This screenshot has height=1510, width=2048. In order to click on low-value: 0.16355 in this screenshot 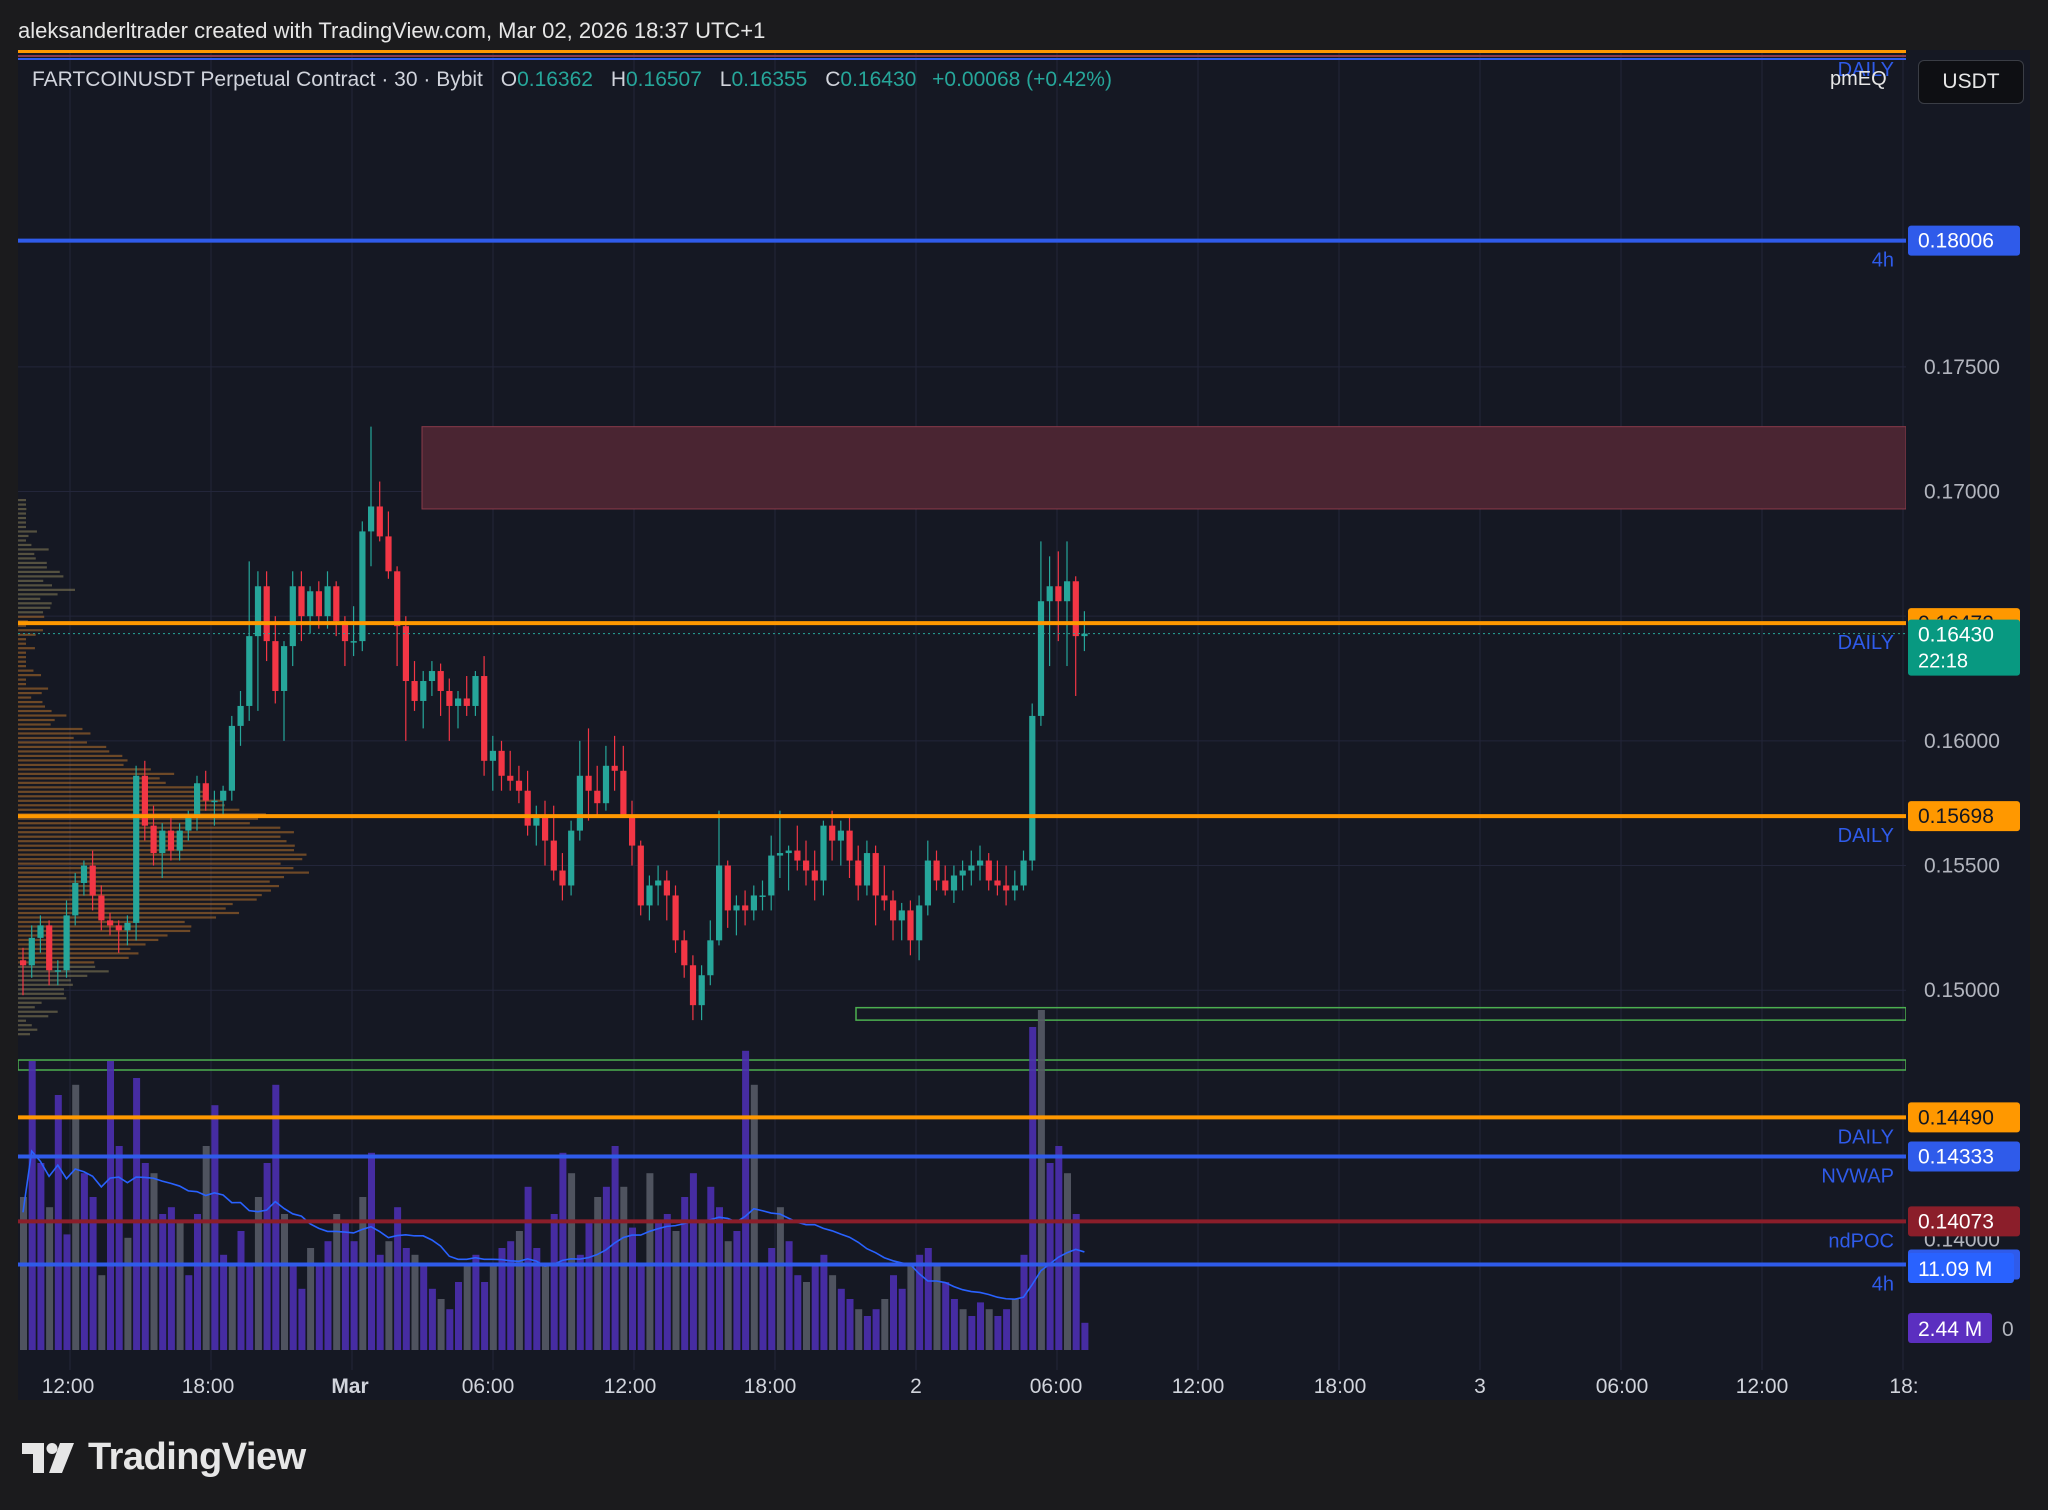, I will do `click(769, 79)`.